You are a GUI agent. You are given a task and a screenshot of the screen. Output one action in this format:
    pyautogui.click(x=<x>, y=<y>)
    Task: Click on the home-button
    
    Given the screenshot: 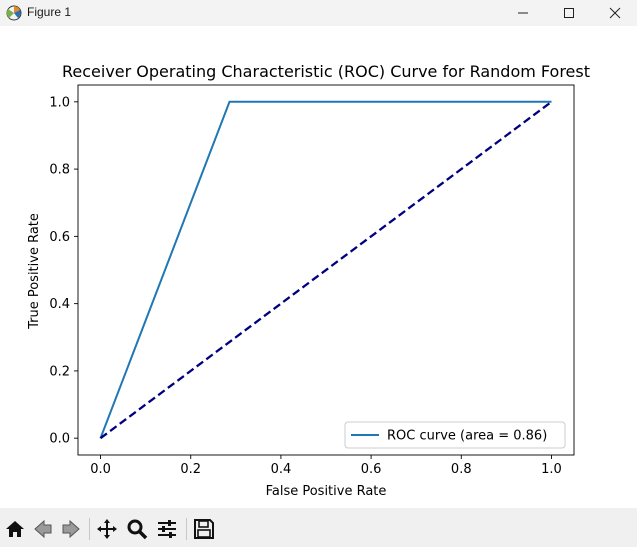 What is the action you would take?
    pyautogui.click(x=15, y=529)
    